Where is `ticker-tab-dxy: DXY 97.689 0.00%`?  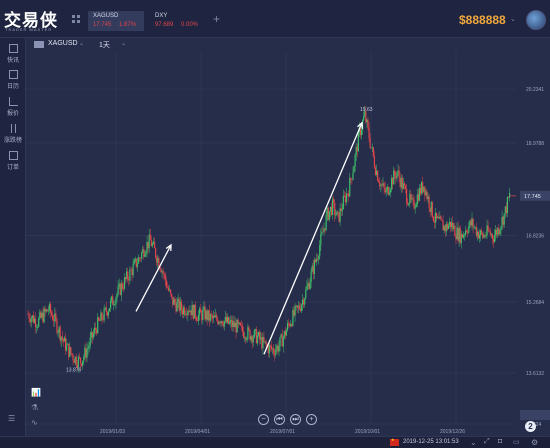 ticker-tab-dxy: DXY 97.689 0.00% is located at coordinates (175, 21).